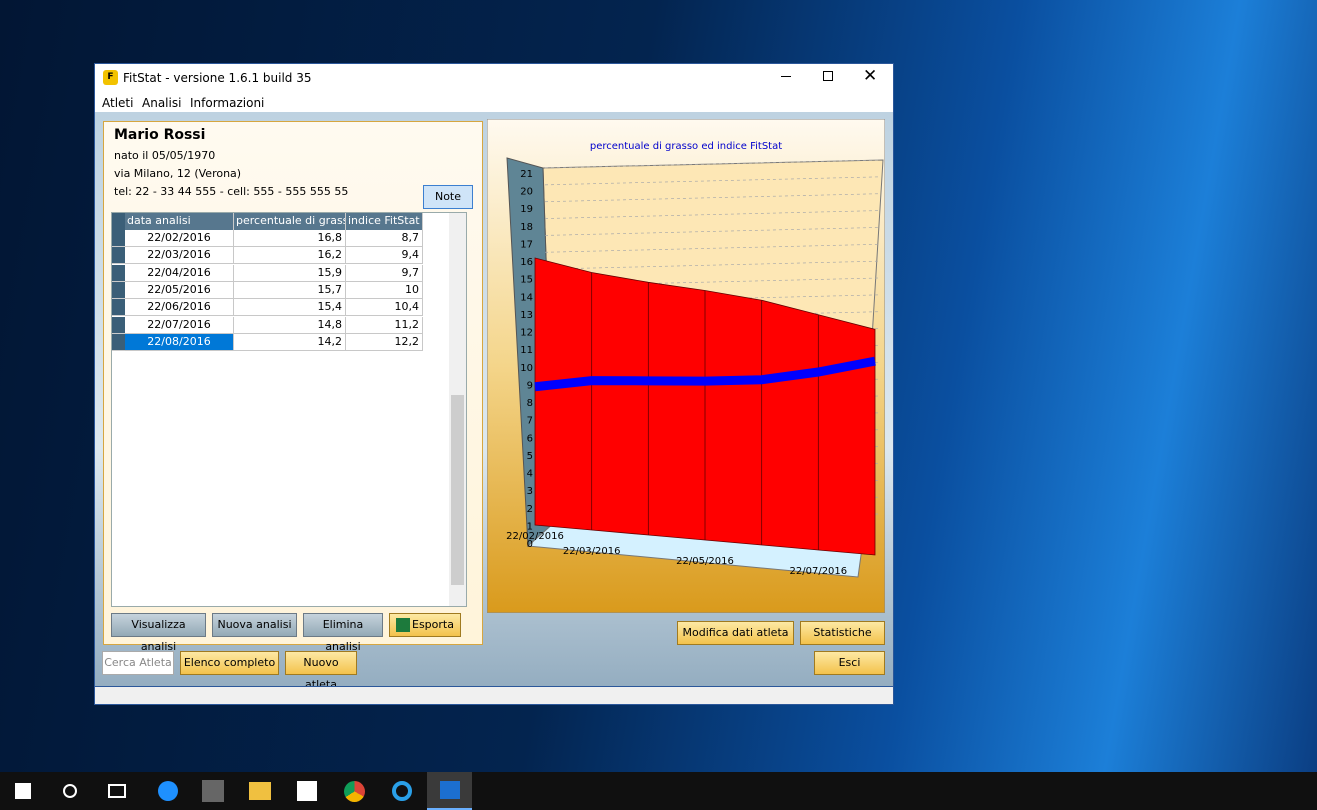 The width and height of the screenshot is (1317, 810). Describe the element at coordinates (494, 695) in the screenshot. I see `status-bar` at that location.